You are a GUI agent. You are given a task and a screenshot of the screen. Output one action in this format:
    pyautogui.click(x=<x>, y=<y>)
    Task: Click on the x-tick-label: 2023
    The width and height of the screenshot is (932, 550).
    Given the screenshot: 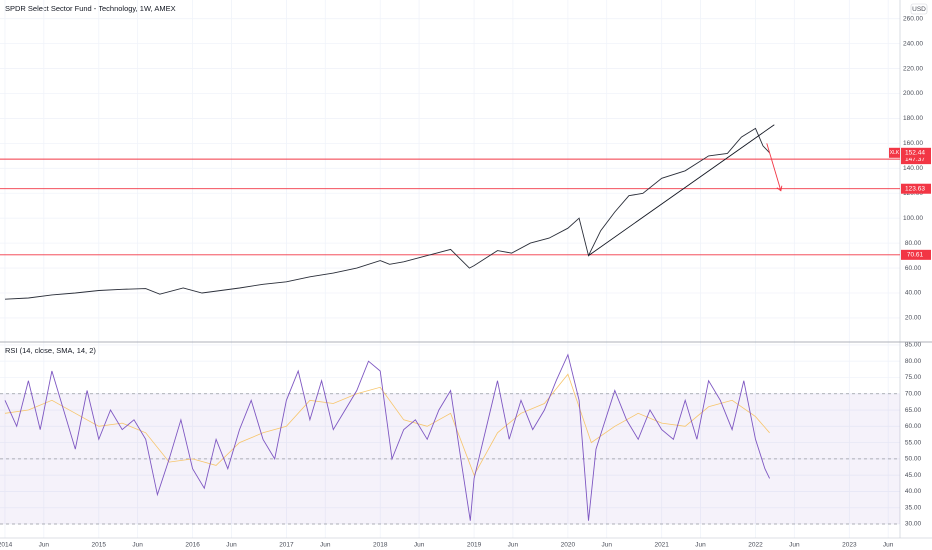 What is the action you would take?
    pyautogui.click(x=849, y=545)
    